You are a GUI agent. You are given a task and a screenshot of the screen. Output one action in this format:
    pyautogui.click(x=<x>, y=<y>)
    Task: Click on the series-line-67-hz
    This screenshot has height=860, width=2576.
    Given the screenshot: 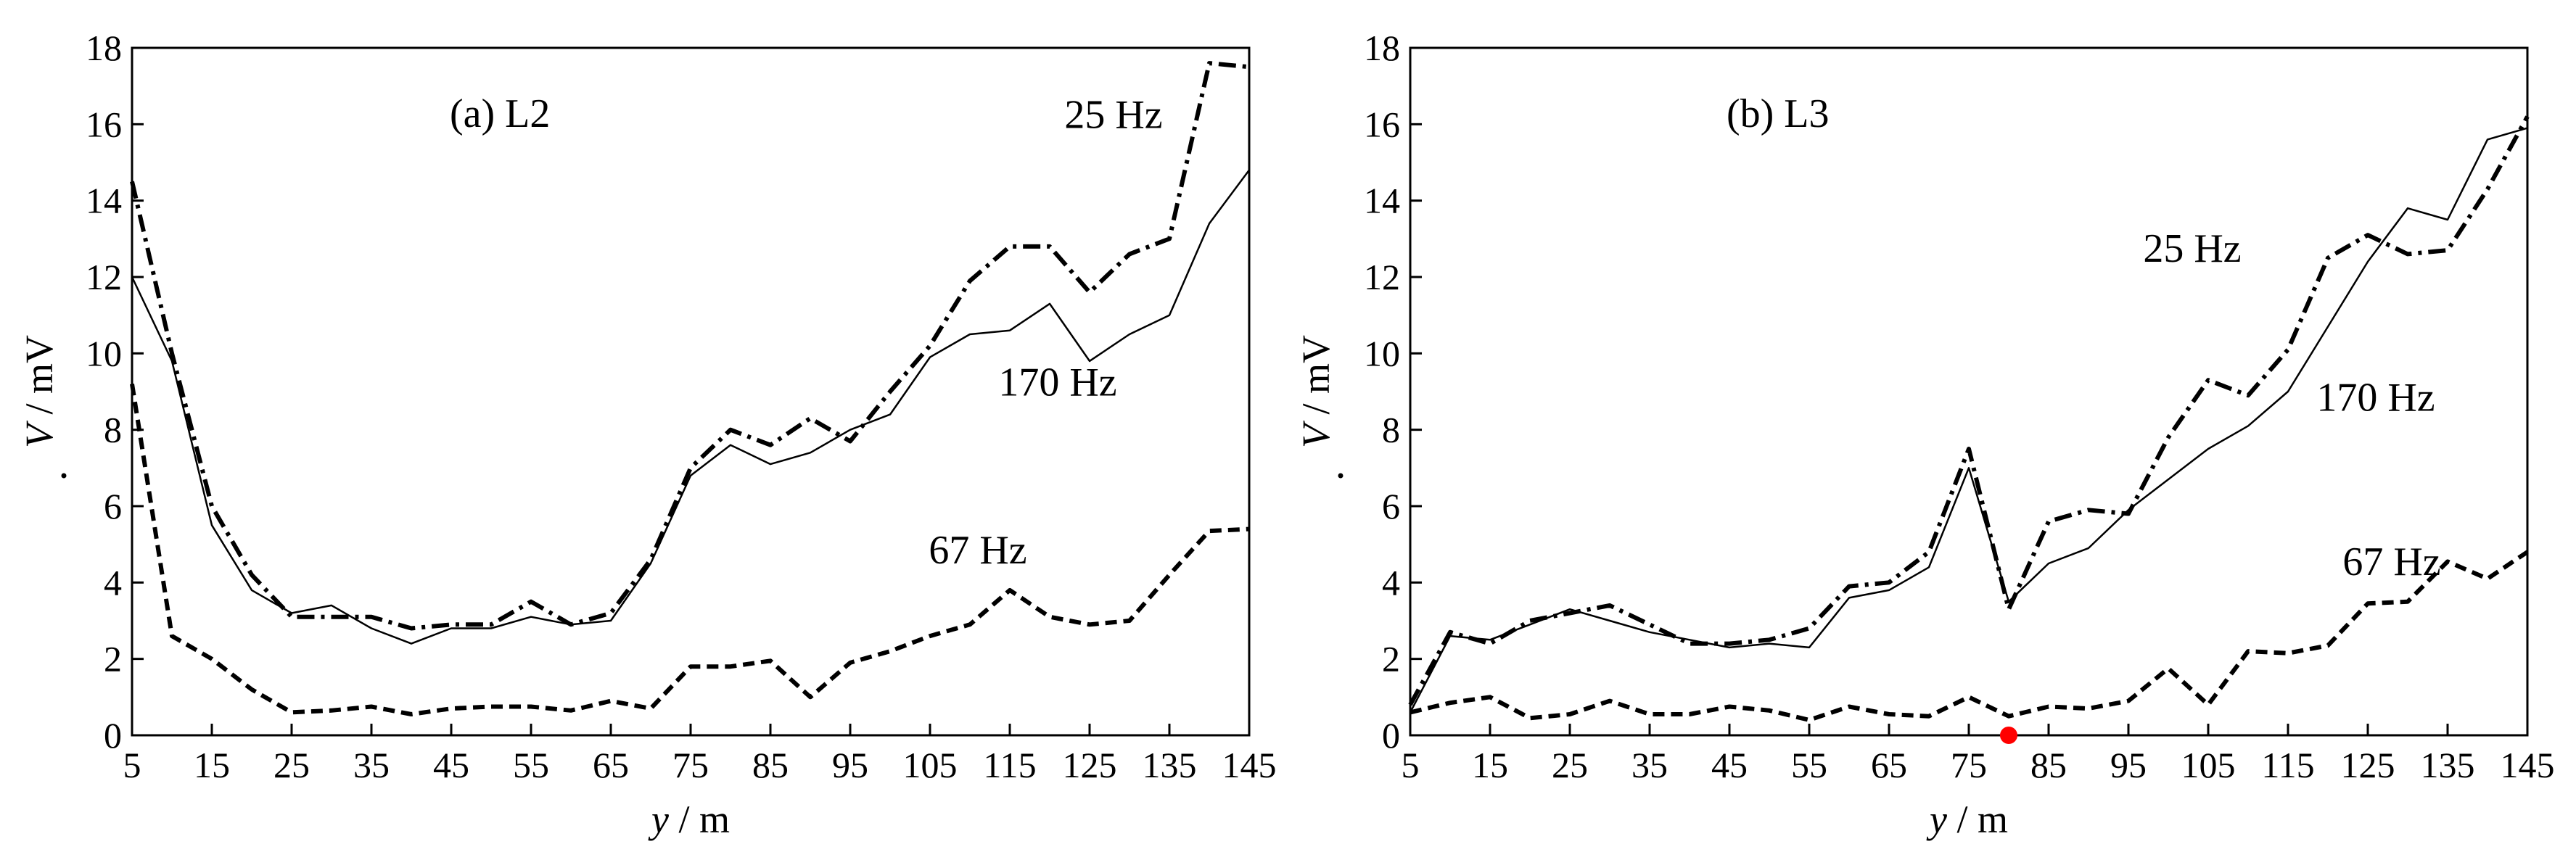 What is the action you would take?
    pyautogui.click(x=1969, y=636)
    